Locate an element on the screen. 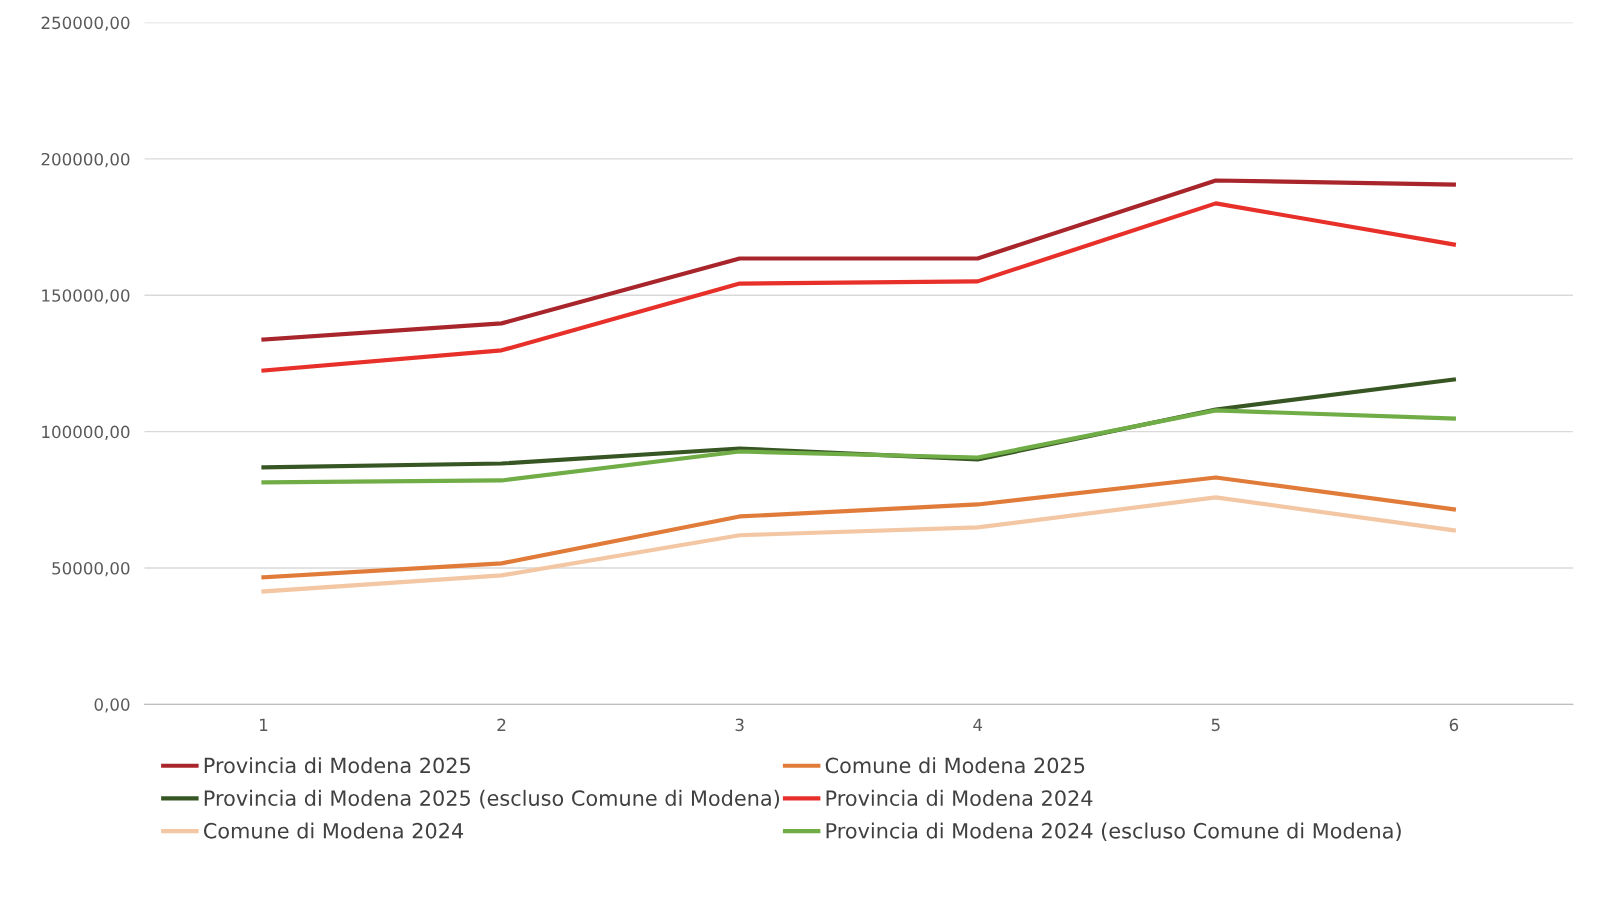 This screenshot has width=1605, height=903. x-tick-label: 6 is located at coordinates (1454, 725).